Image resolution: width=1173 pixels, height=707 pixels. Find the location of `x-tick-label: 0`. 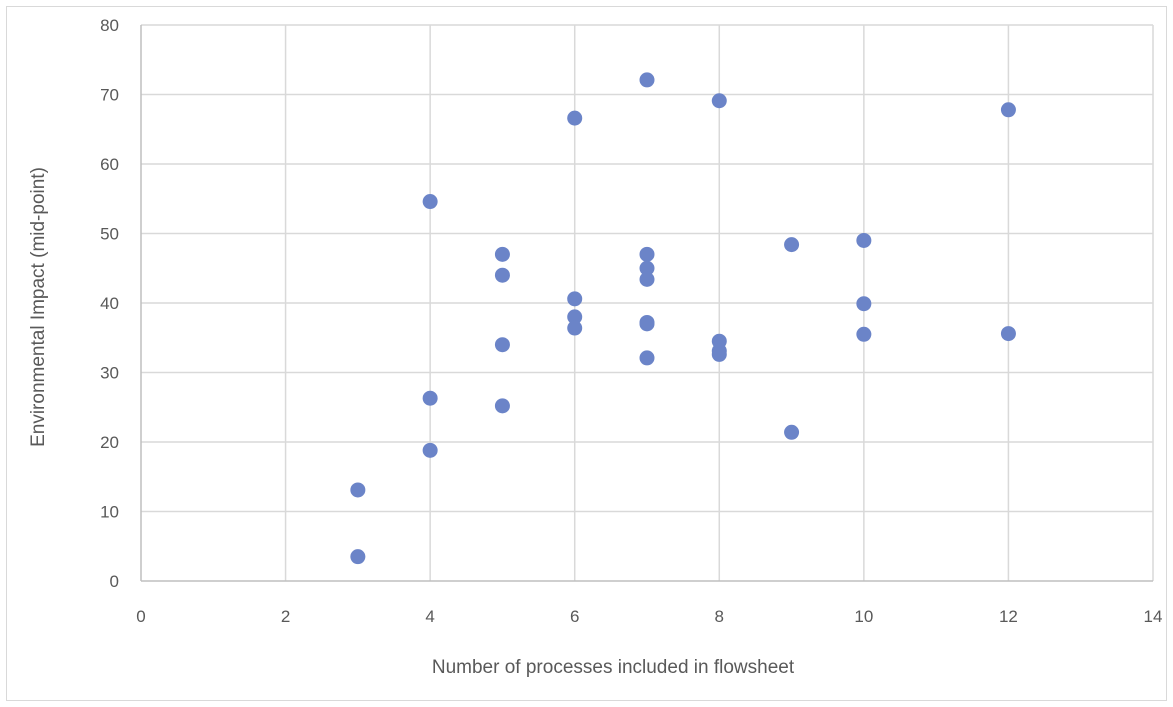

x-tick-label: 0 is located at coordinates (140, 616).